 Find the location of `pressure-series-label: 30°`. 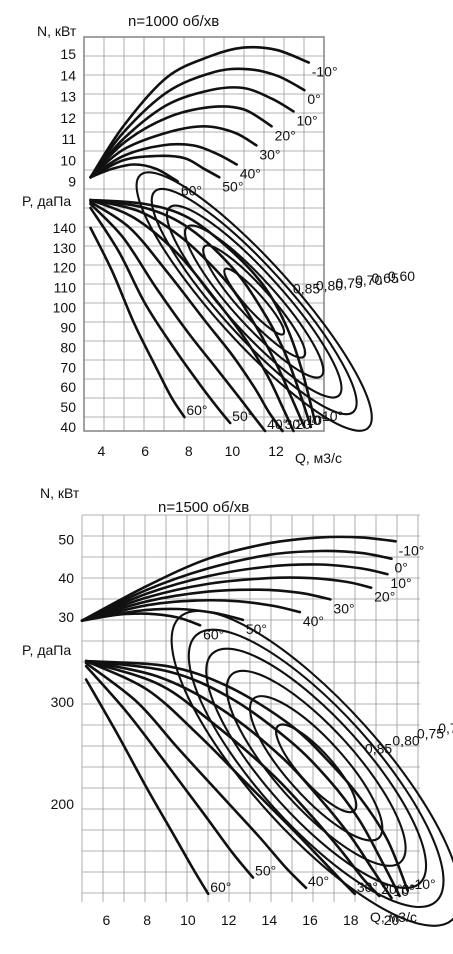

pressure-series-label: 30° is located at coordinates (295, 424).